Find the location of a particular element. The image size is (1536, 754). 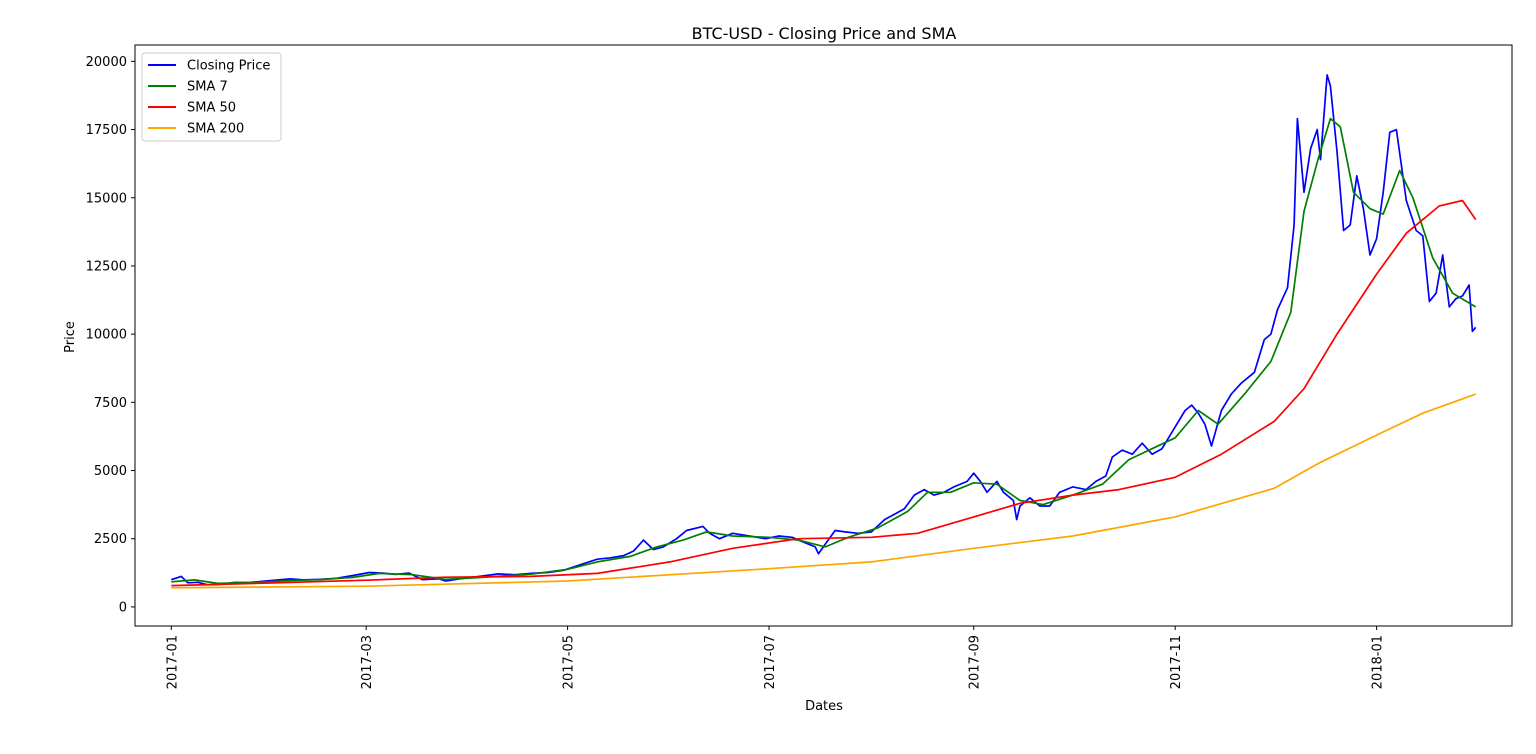

y-tick-label: 20000 is located at coordinates (106, 62).